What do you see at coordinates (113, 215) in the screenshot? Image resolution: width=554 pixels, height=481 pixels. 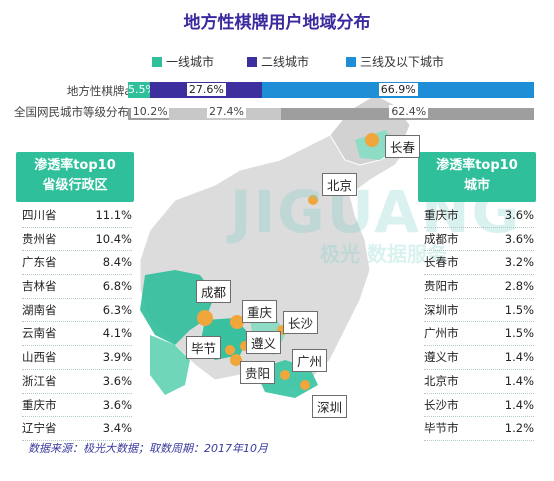 I see `province-value: 11.1%` at bounding box center [113, 215].